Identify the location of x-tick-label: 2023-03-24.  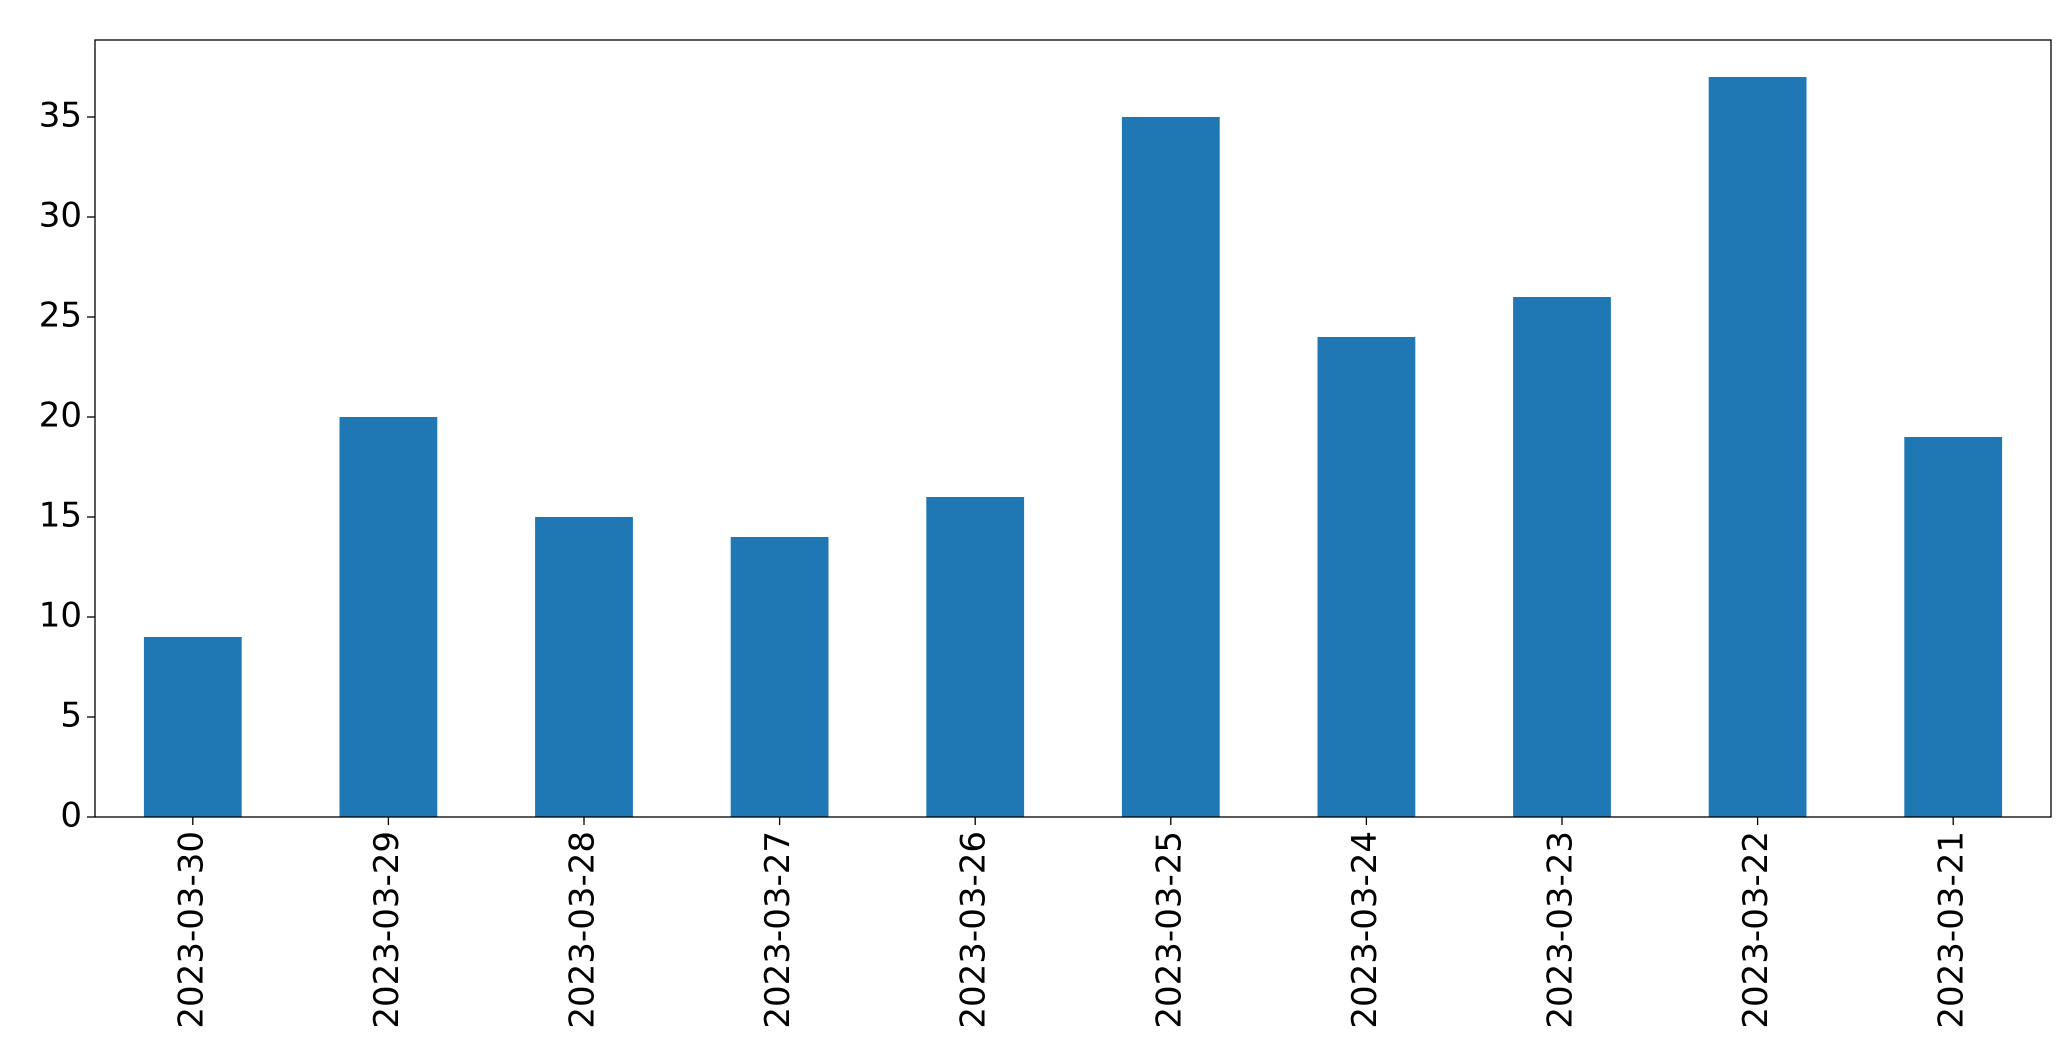
(1365, 930).